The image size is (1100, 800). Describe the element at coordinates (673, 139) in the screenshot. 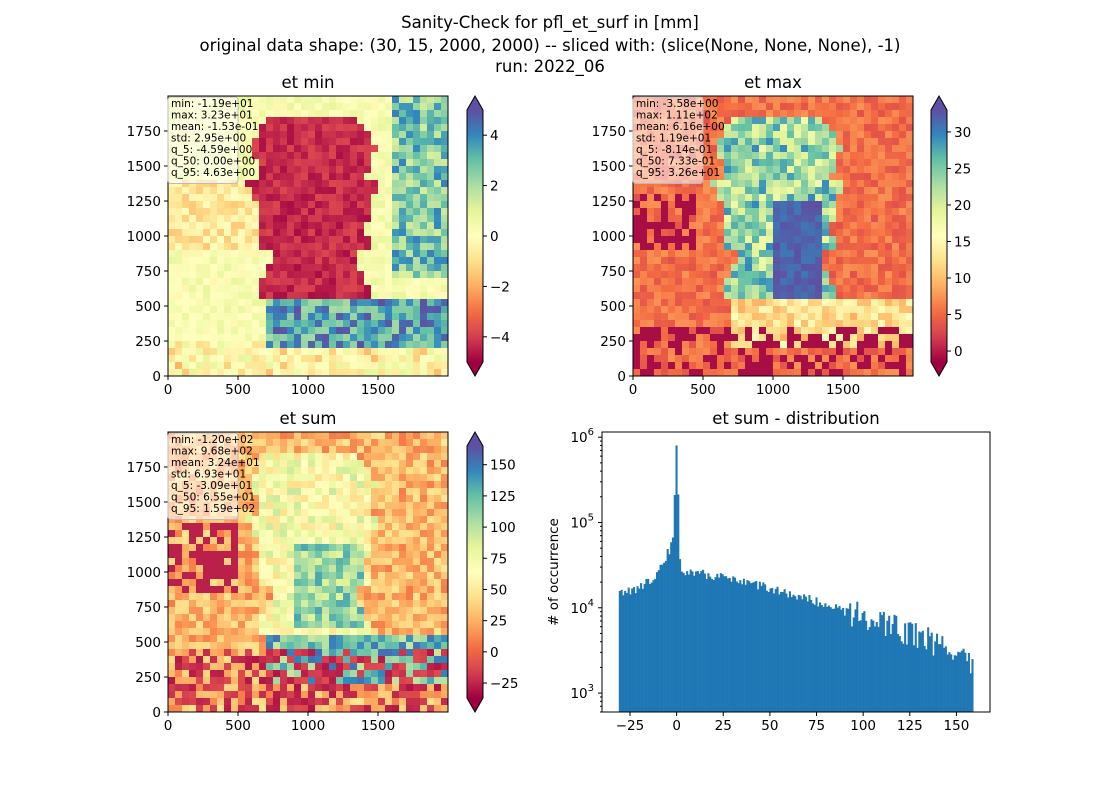

I see `stats-line: std: 1.19e+01` at that location.